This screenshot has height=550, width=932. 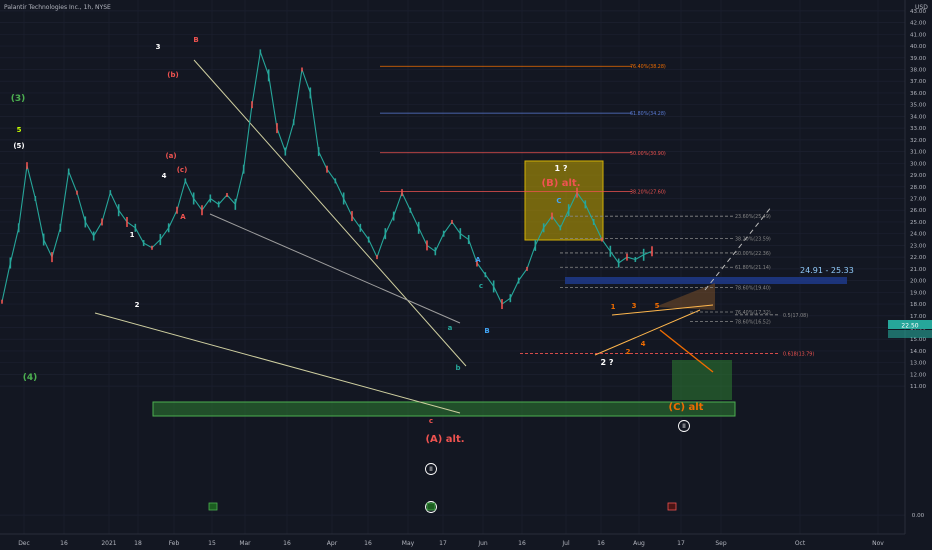 I want to click on y-tick-label: 23.00, so click(x=918, y=246).